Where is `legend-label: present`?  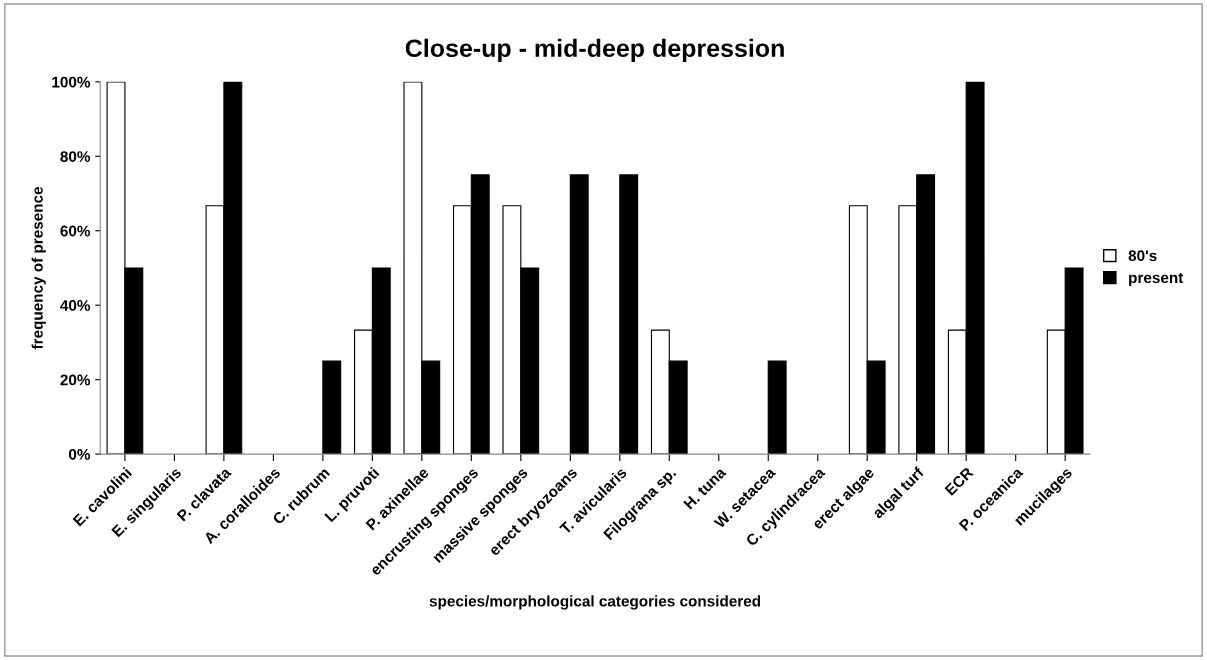 legend-label: present is located at coordinates (1156, 279).